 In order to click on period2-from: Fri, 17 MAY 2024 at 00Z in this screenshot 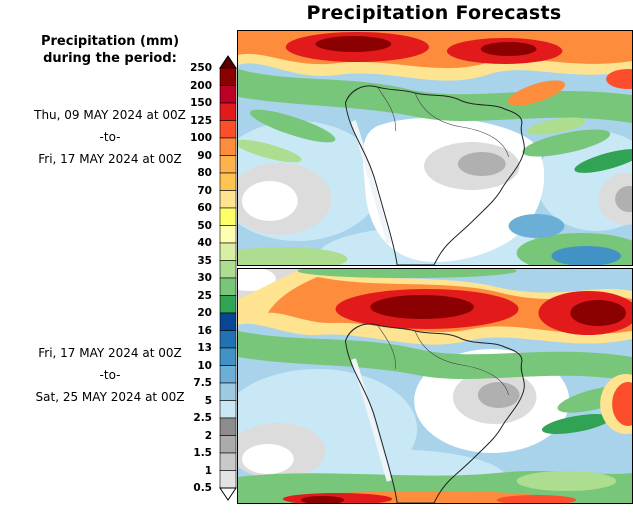, I will do `click(110, 353)`.